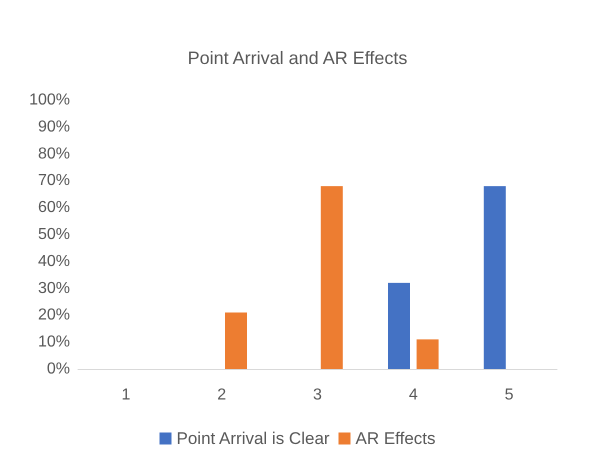 Image resolution: width=595 pixels, height=462 pixels. What do you see at coordinates (54, 181) in the screenshot?
I see `y-tick-label: 70%` at bounding box center [54, 181].